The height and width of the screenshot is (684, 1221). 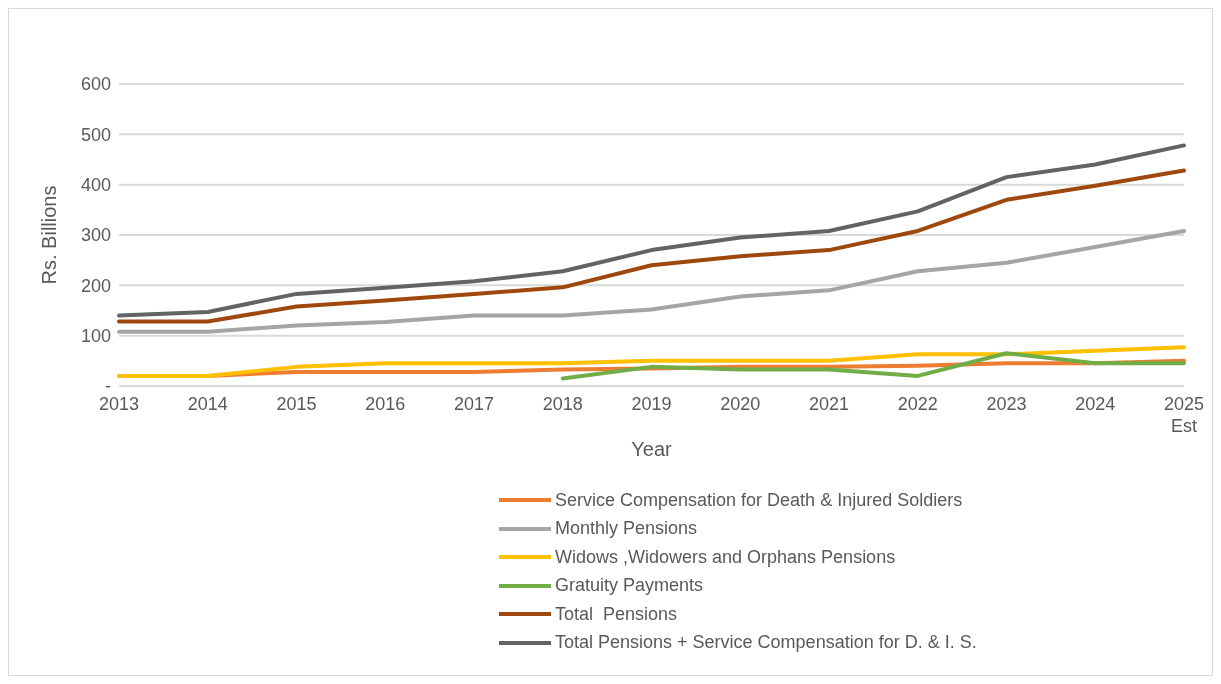 I want to click on legend-label: Service Compensation for Death & Injured Soldiers, so click(x=759, y=500).